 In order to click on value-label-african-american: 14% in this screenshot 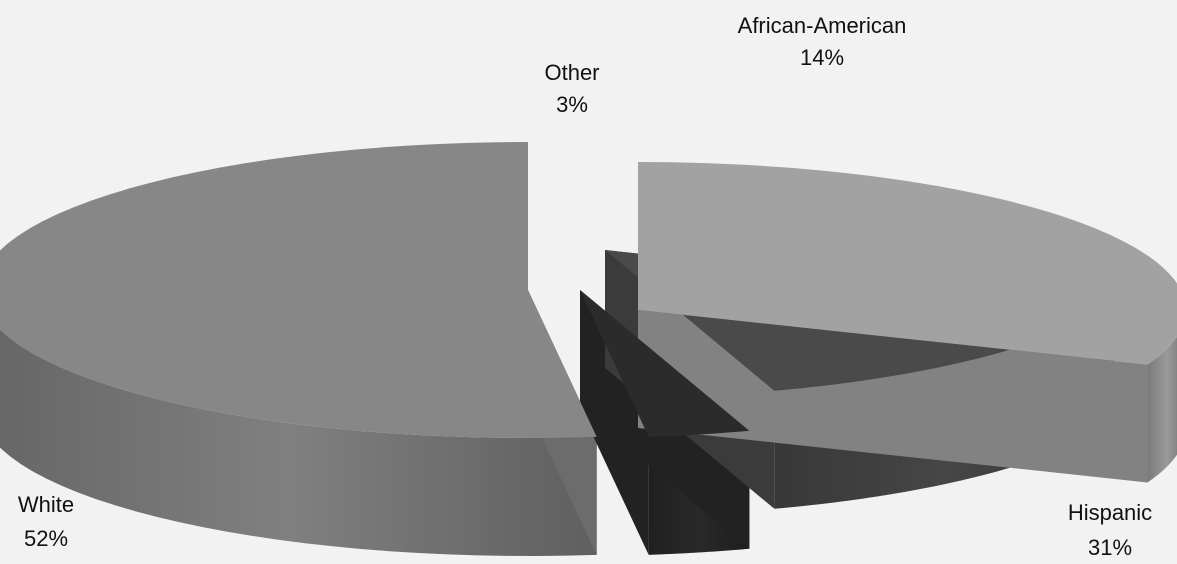, I will do `click(822, 57)`.